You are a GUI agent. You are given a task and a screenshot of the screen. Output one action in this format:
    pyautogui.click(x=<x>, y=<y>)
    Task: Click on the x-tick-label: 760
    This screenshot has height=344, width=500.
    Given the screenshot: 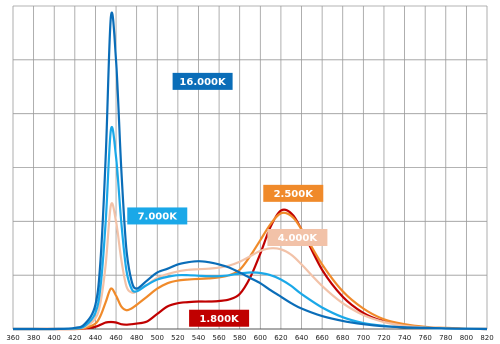 What is the action you would take?
    pyautogui.click(x=424, y=338)
    